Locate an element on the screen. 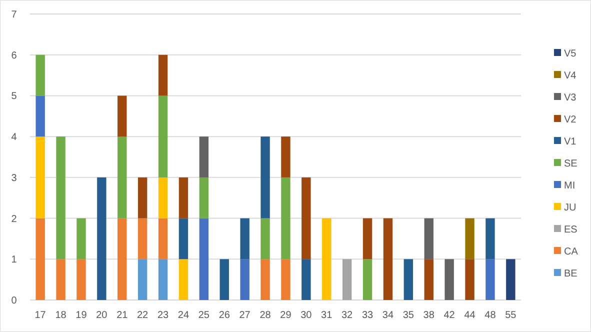 This screenshot has width=591, height=332. legend-label: BE is located at coordinates (571, 274).